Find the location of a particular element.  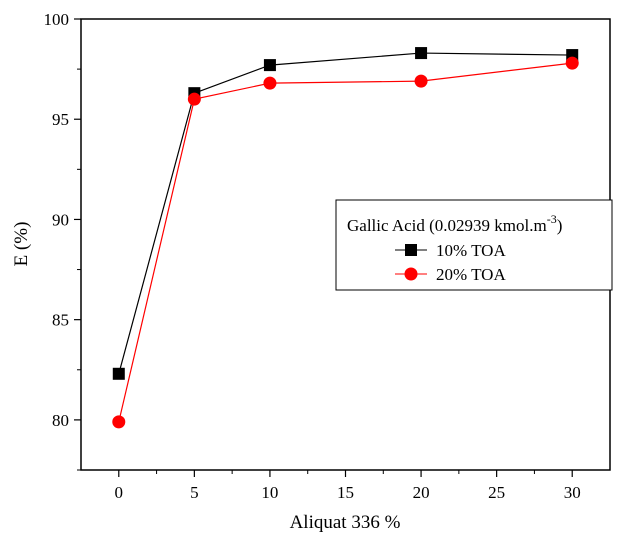

x-tick-label: 15 is located at coordinates (345, 492).